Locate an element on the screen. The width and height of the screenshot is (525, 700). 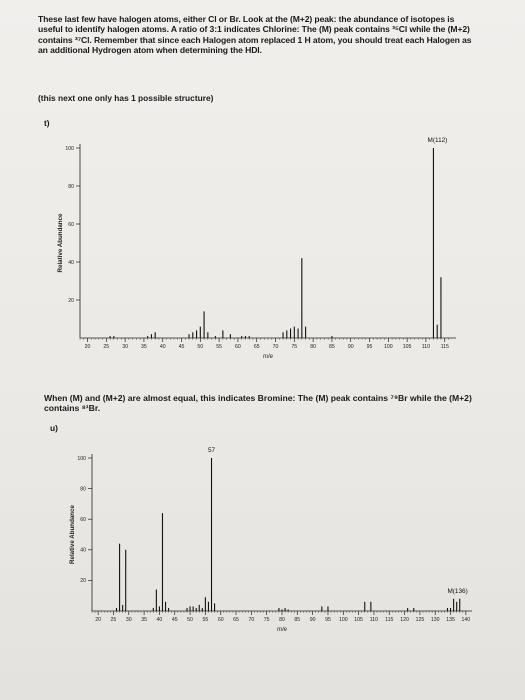
spectrum-t-x-tick-label: 105 is located at coordinates (407, 347).